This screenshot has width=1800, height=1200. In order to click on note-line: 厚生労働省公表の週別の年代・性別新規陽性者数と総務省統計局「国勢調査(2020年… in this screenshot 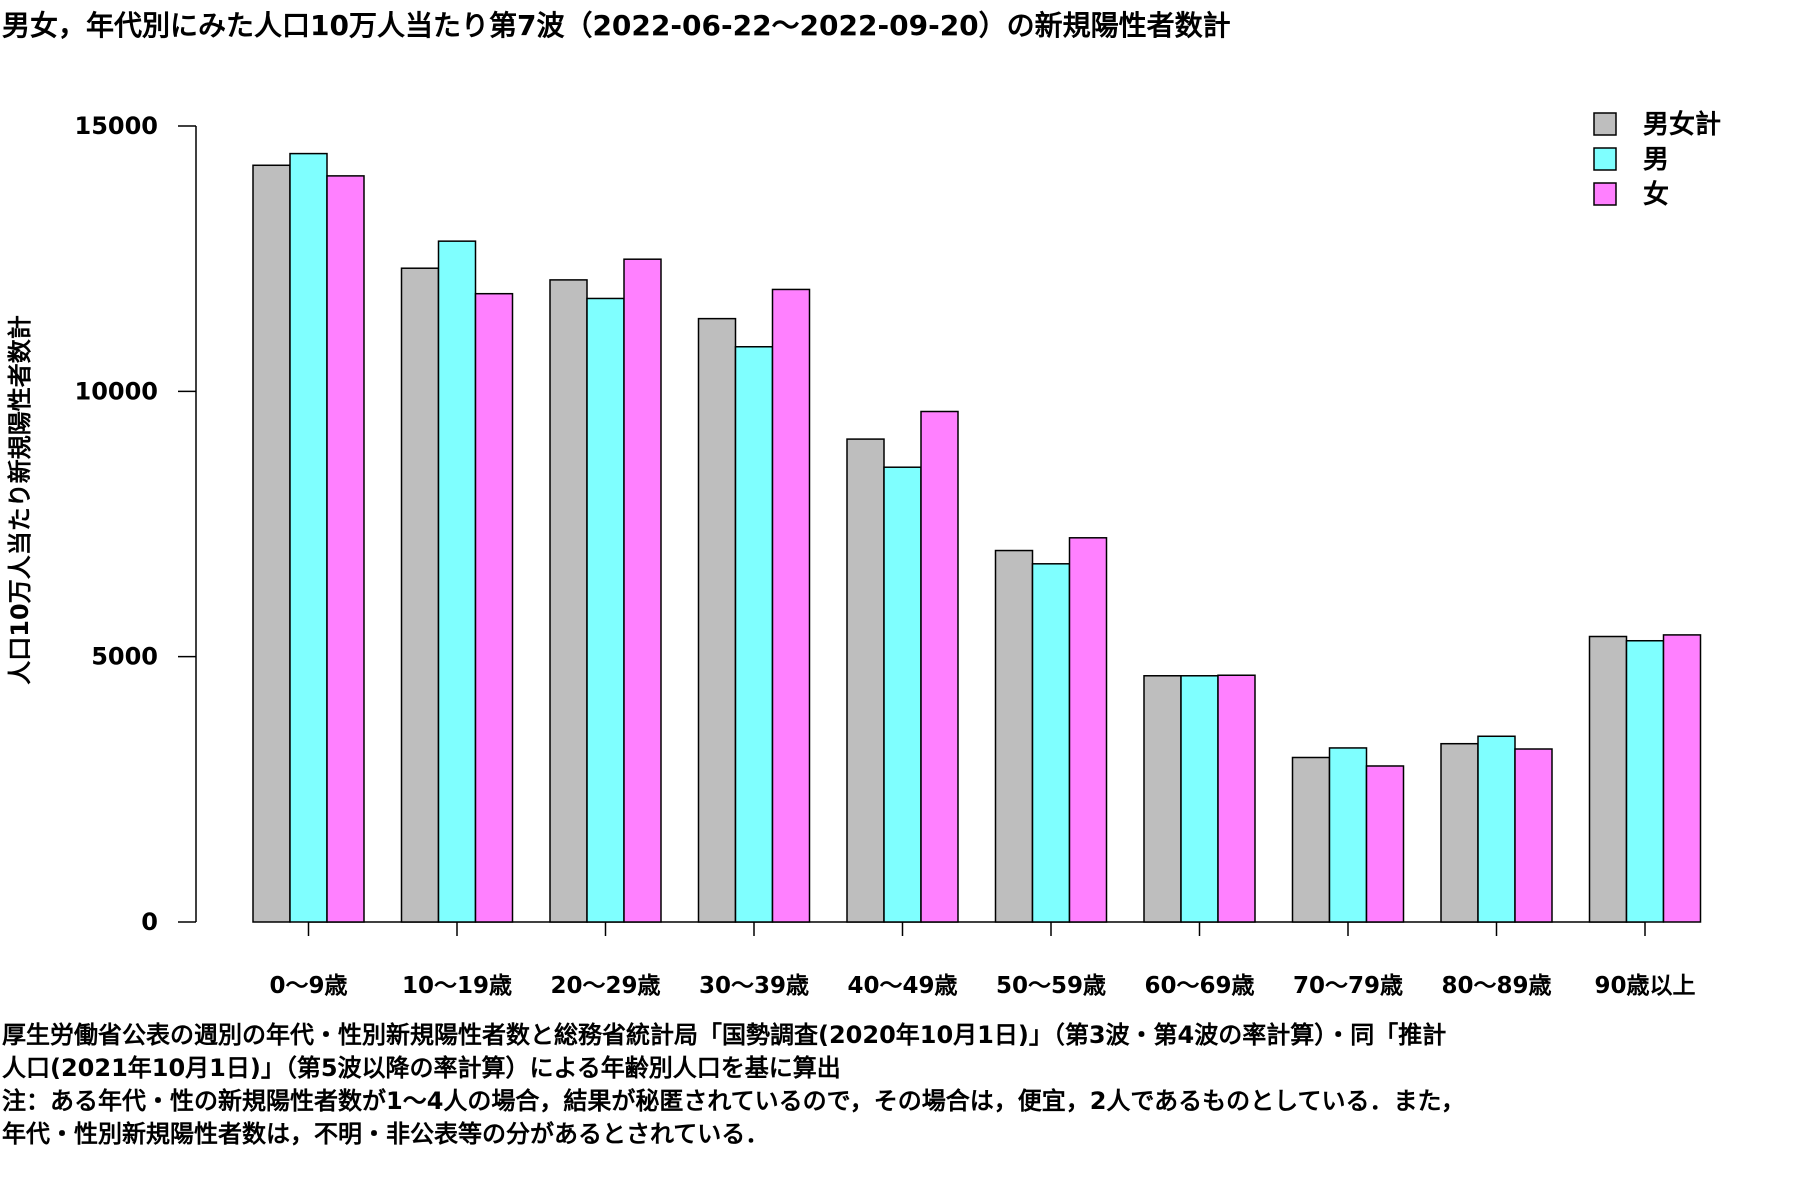, I will do `click(724, 1035)`.